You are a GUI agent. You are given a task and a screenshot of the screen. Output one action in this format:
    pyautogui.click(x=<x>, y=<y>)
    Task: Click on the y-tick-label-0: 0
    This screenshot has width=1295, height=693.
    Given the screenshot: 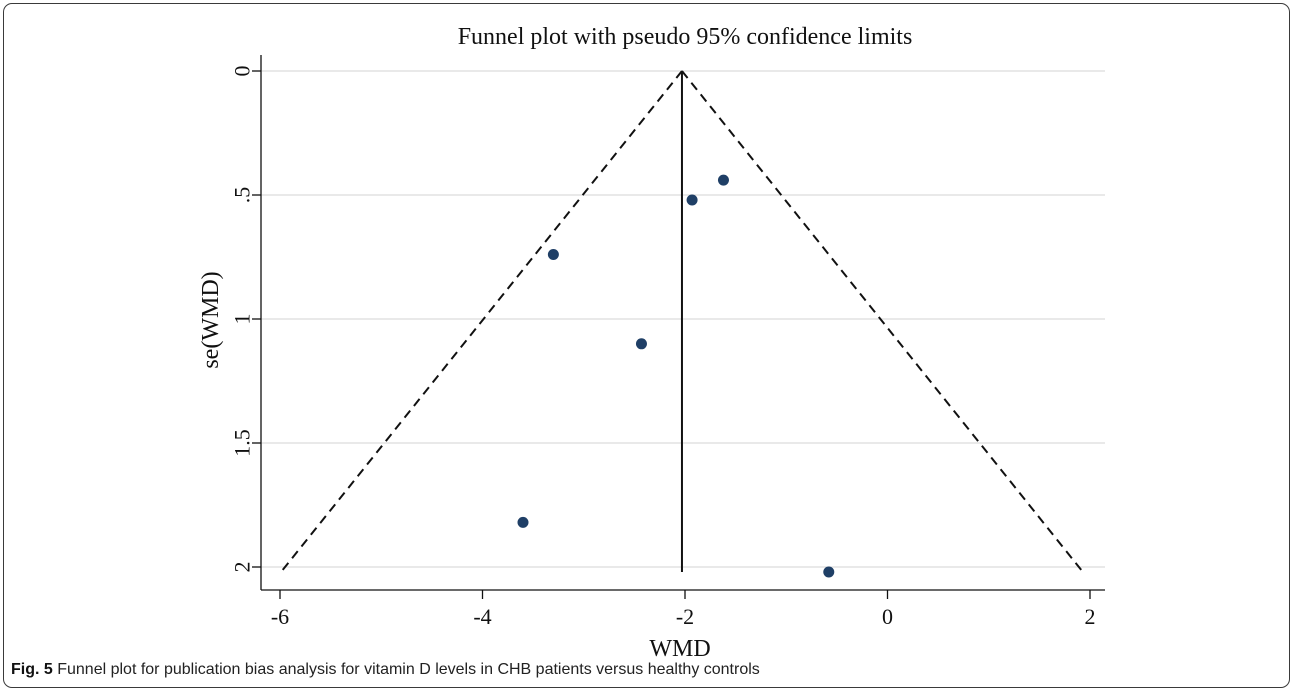 What is the action you would take?
    pyautogui.click(x=242, y=71)
    